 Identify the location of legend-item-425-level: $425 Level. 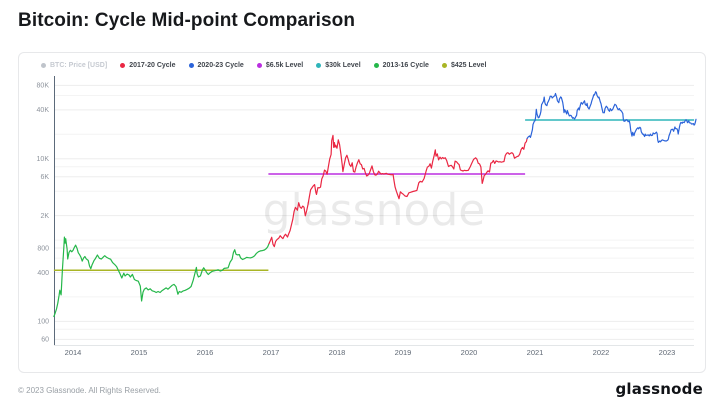
(464, 65).